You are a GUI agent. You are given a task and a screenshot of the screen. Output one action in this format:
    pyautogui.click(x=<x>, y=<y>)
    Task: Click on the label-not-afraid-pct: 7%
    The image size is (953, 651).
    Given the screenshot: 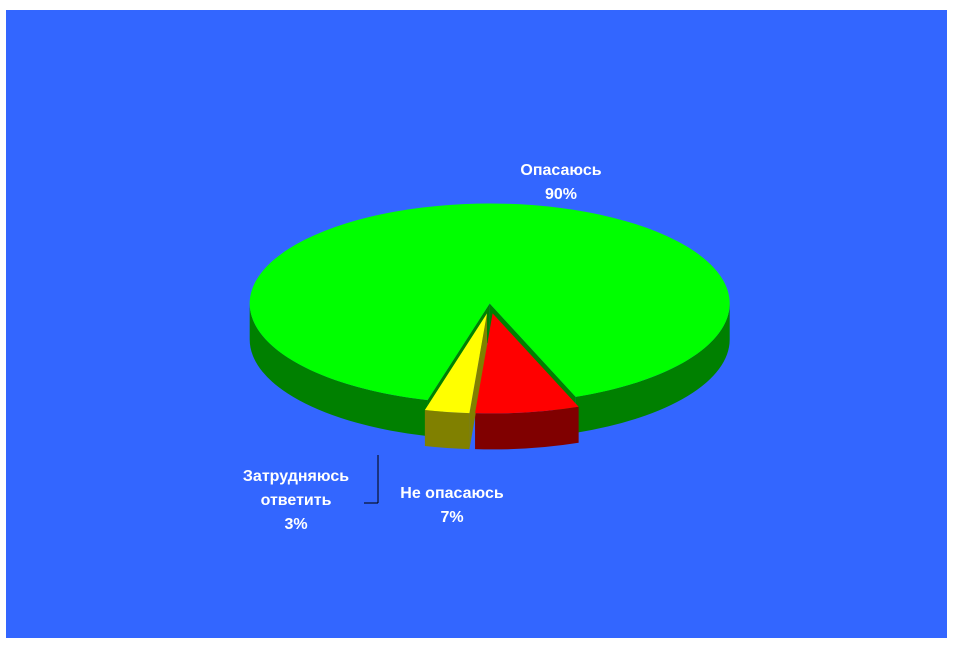 What is the action you would take?
    pyautogui.click(x=451, y=517)
    